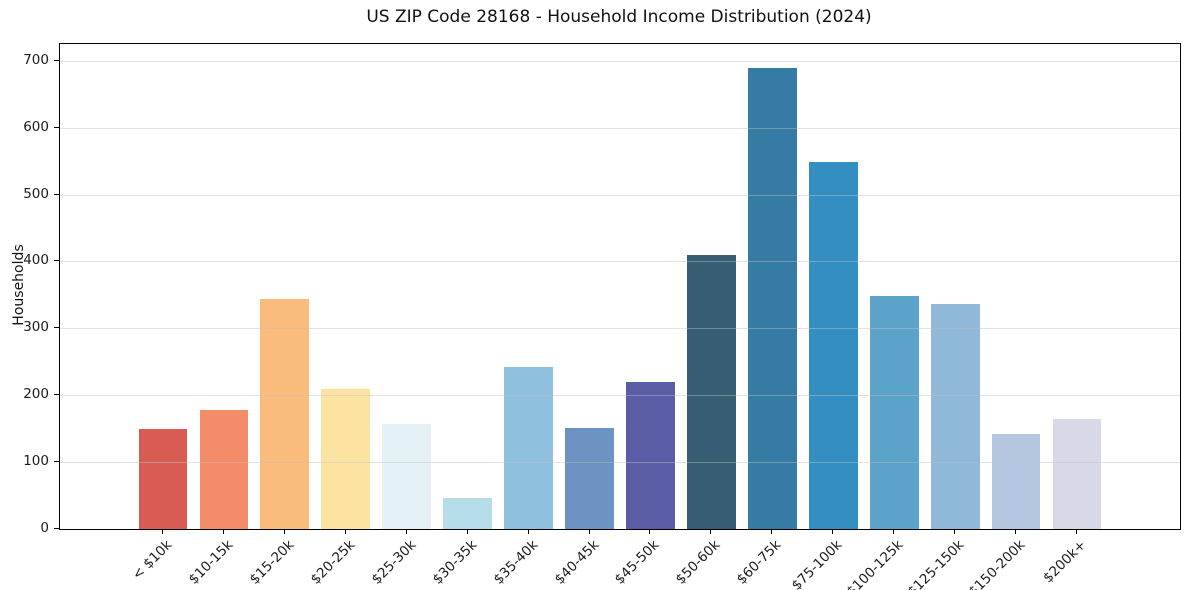  I want to click on x-tick-label-$35-40k: $35-40k, so click(515, 562).